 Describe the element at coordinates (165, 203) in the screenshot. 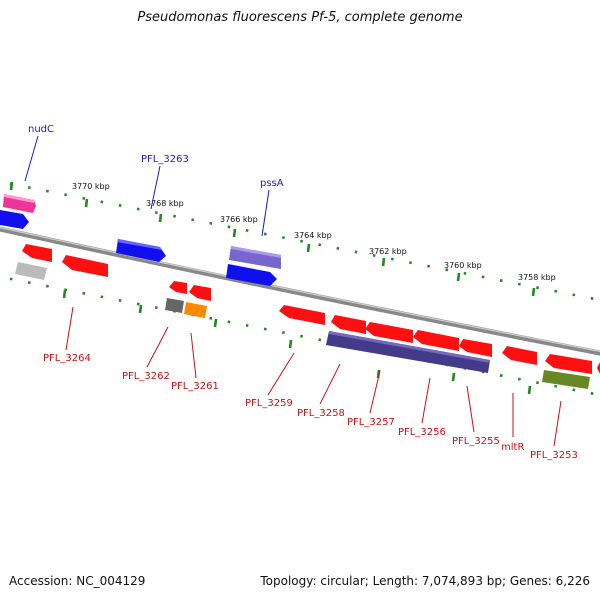

I see `tick-label: 3768 kbp` at that location.